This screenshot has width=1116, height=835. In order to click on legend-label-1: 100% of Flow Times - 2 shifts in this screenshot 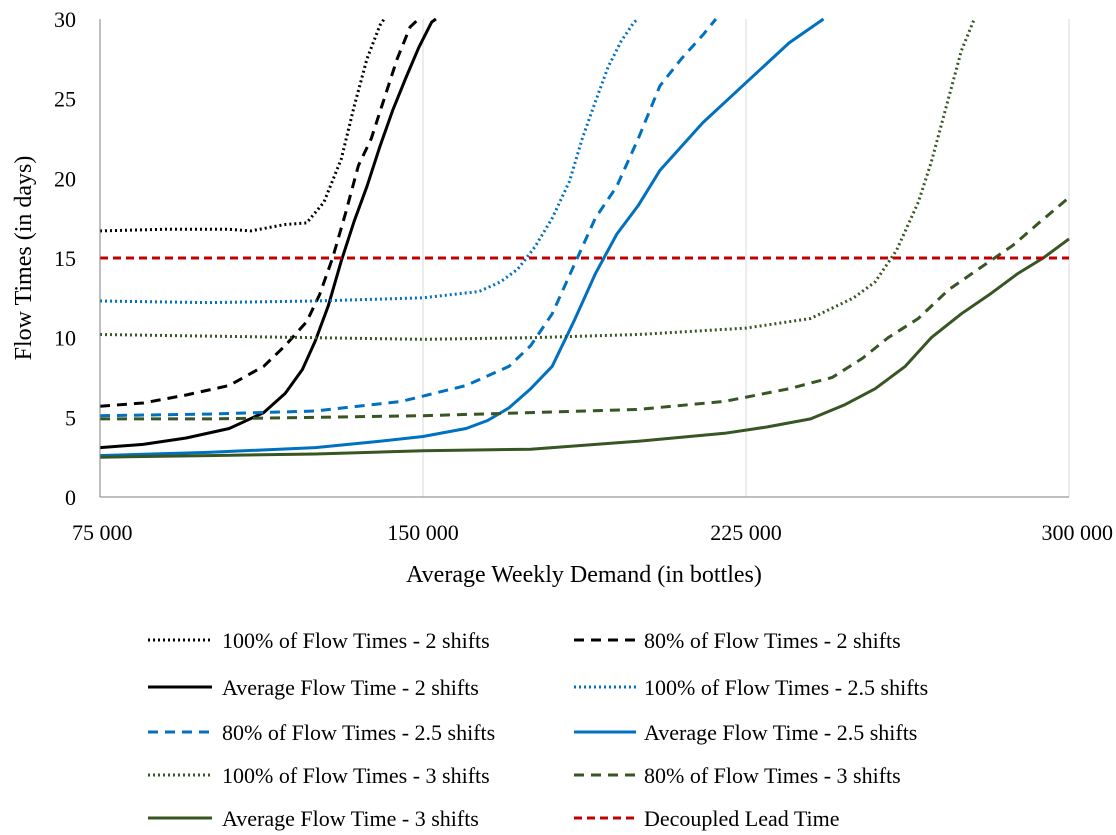, I will do `click(356, 640)`.